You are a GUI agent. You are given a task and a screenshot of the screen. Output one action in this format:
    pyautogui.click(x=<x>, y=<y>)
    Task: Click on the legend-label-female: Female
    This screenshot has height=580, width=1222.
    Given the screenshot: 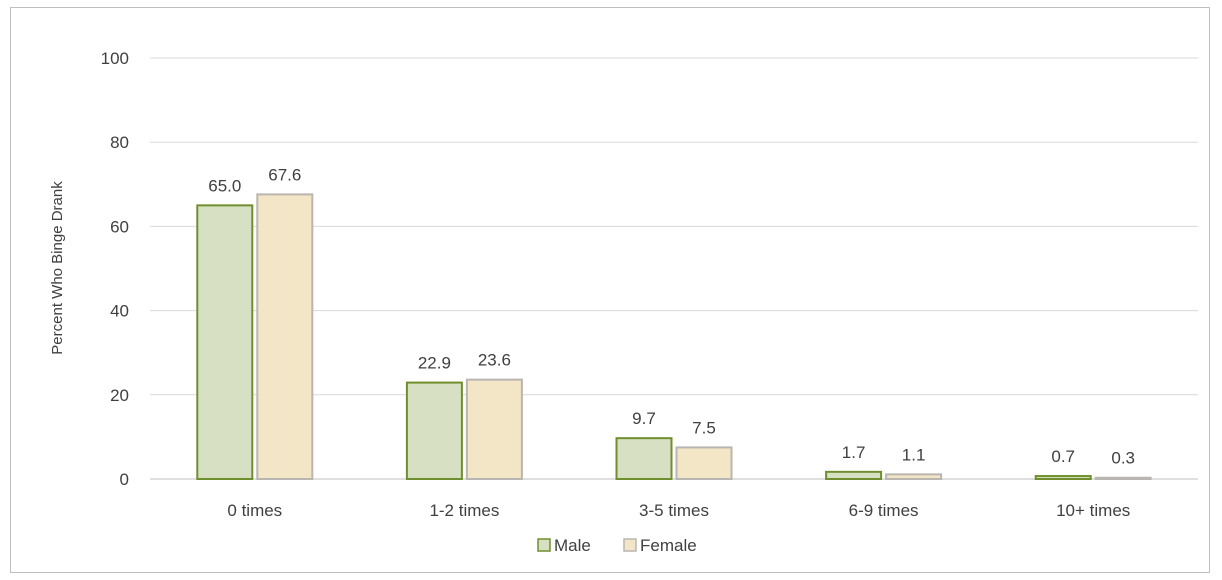 What is the action you would take?
    pyautogui.click(x=668, y=545)
    